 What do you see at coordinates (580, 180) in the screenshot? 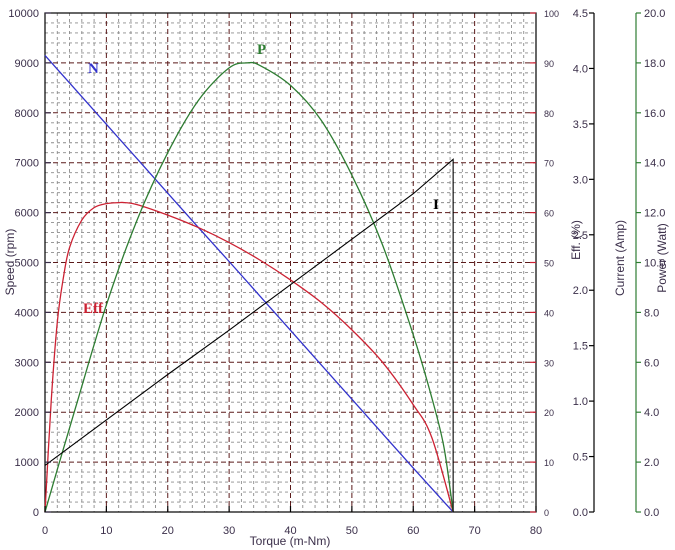
I see `tick-label: 3.0` at bounding box center [580, 180].